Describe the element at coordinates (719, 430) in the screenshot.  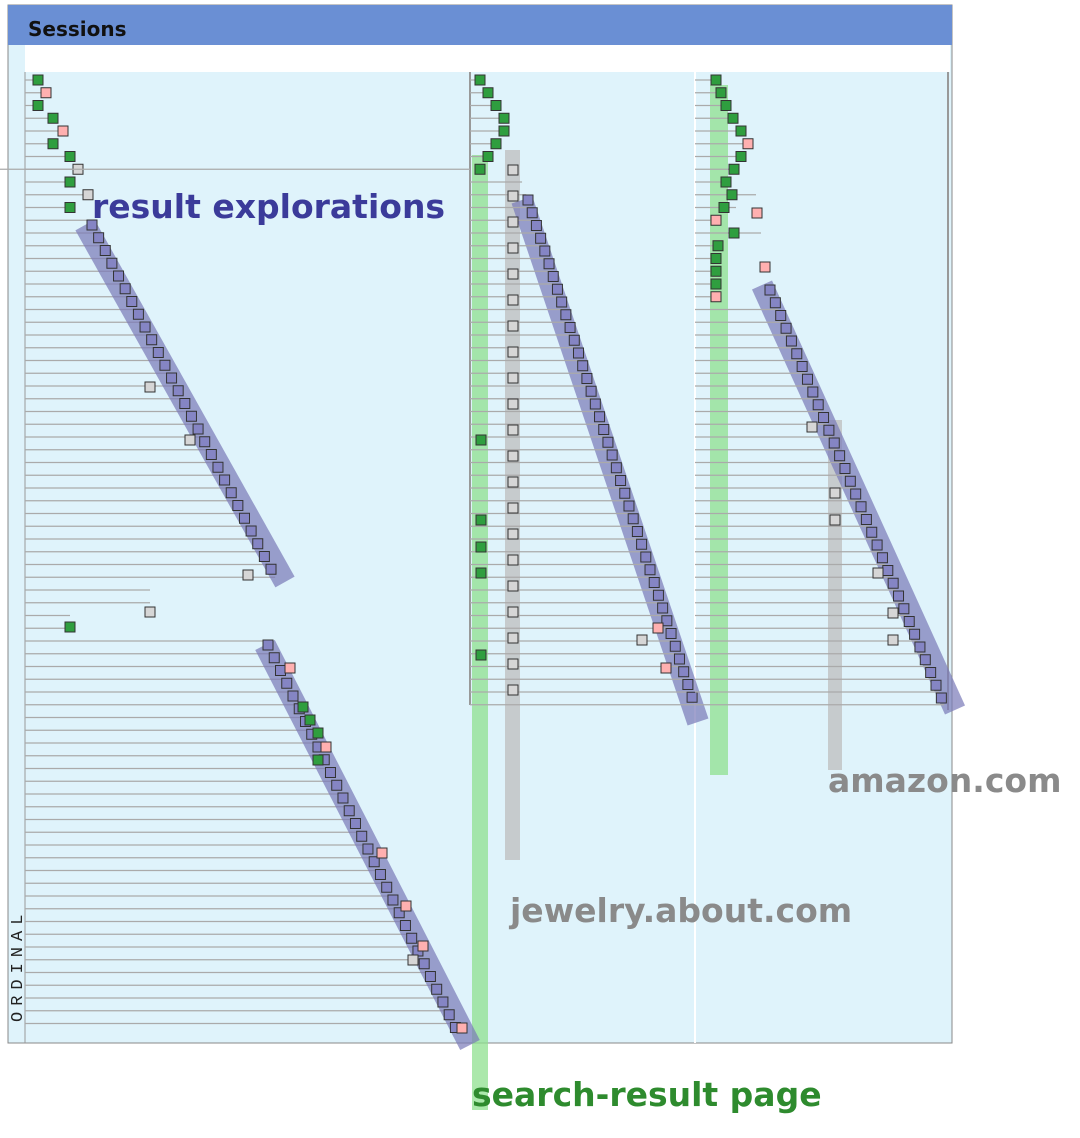
I see `site-band` at that location.